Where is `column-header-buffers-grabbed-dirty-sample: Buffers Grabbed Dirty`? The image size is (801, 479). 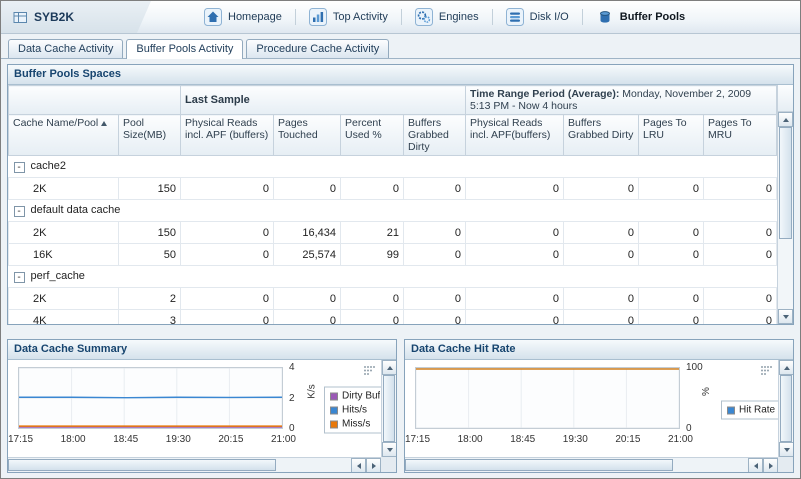
column-header-buffers-grabbed-dirty-sample: Buffers Grabbed Dirty is located at coordinates (434, 135).